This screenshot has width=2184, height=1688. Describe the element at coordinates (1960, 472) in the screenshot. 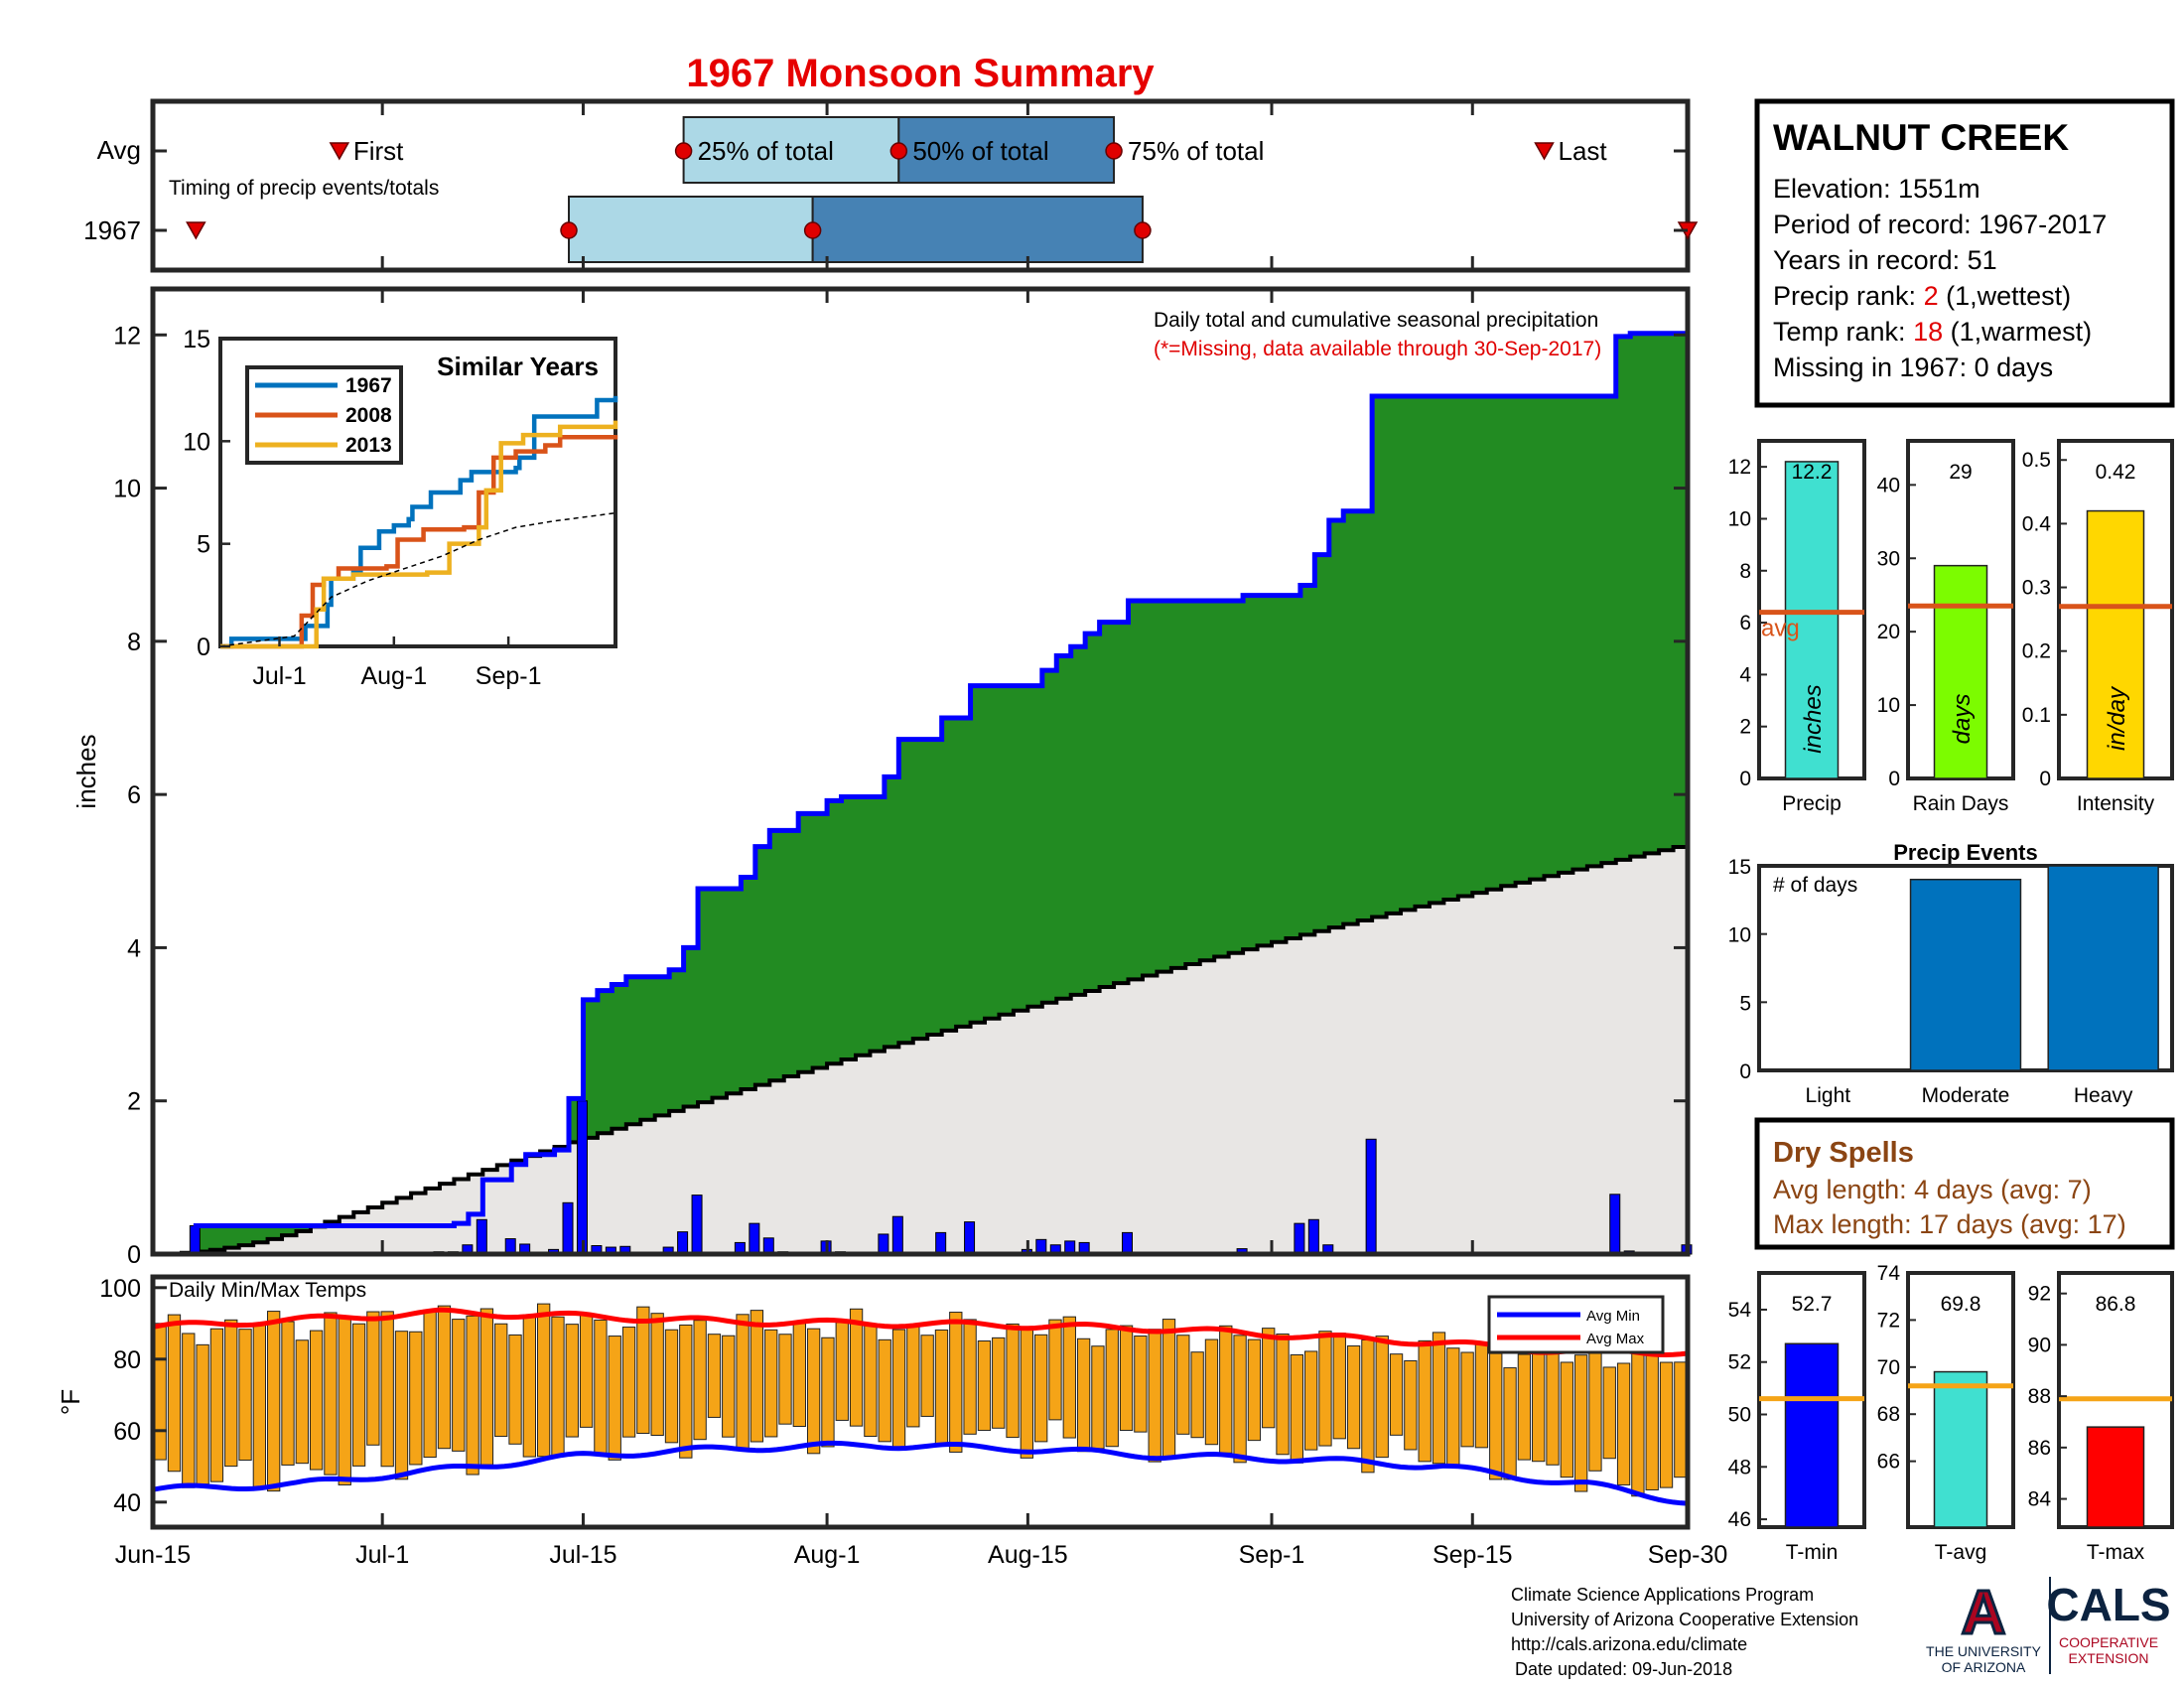

I see `stat-value-label: 29` at that location.